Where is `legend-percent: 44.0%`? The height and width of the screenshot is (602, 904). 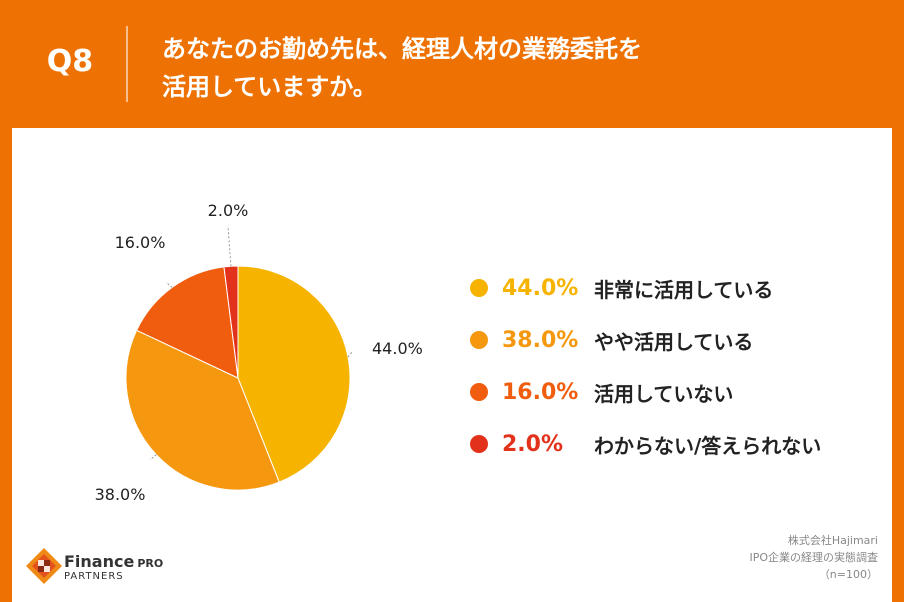
legend-percent: 44.0% is located at coordinates (540, 288).